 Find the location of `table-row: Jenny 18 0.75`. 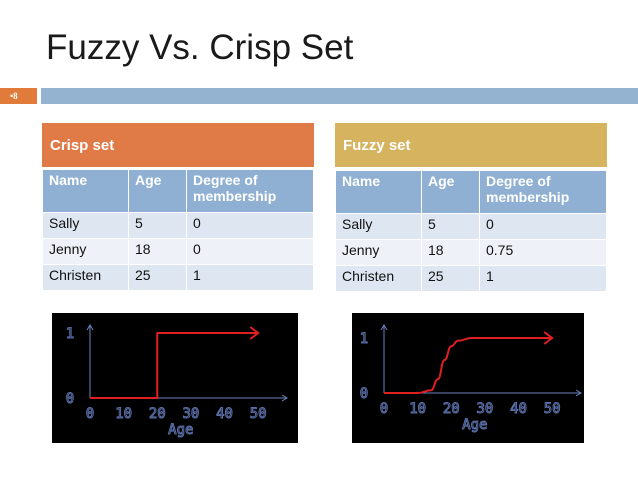

table-row: Jenny 18 0.75 is located at coordinates (471, 252).